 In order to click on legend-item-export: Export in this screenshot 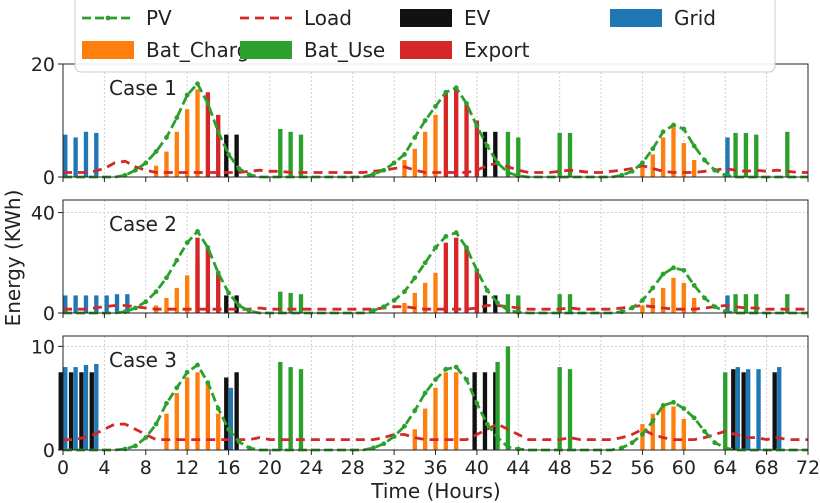, I will do `click(465, 50)`.